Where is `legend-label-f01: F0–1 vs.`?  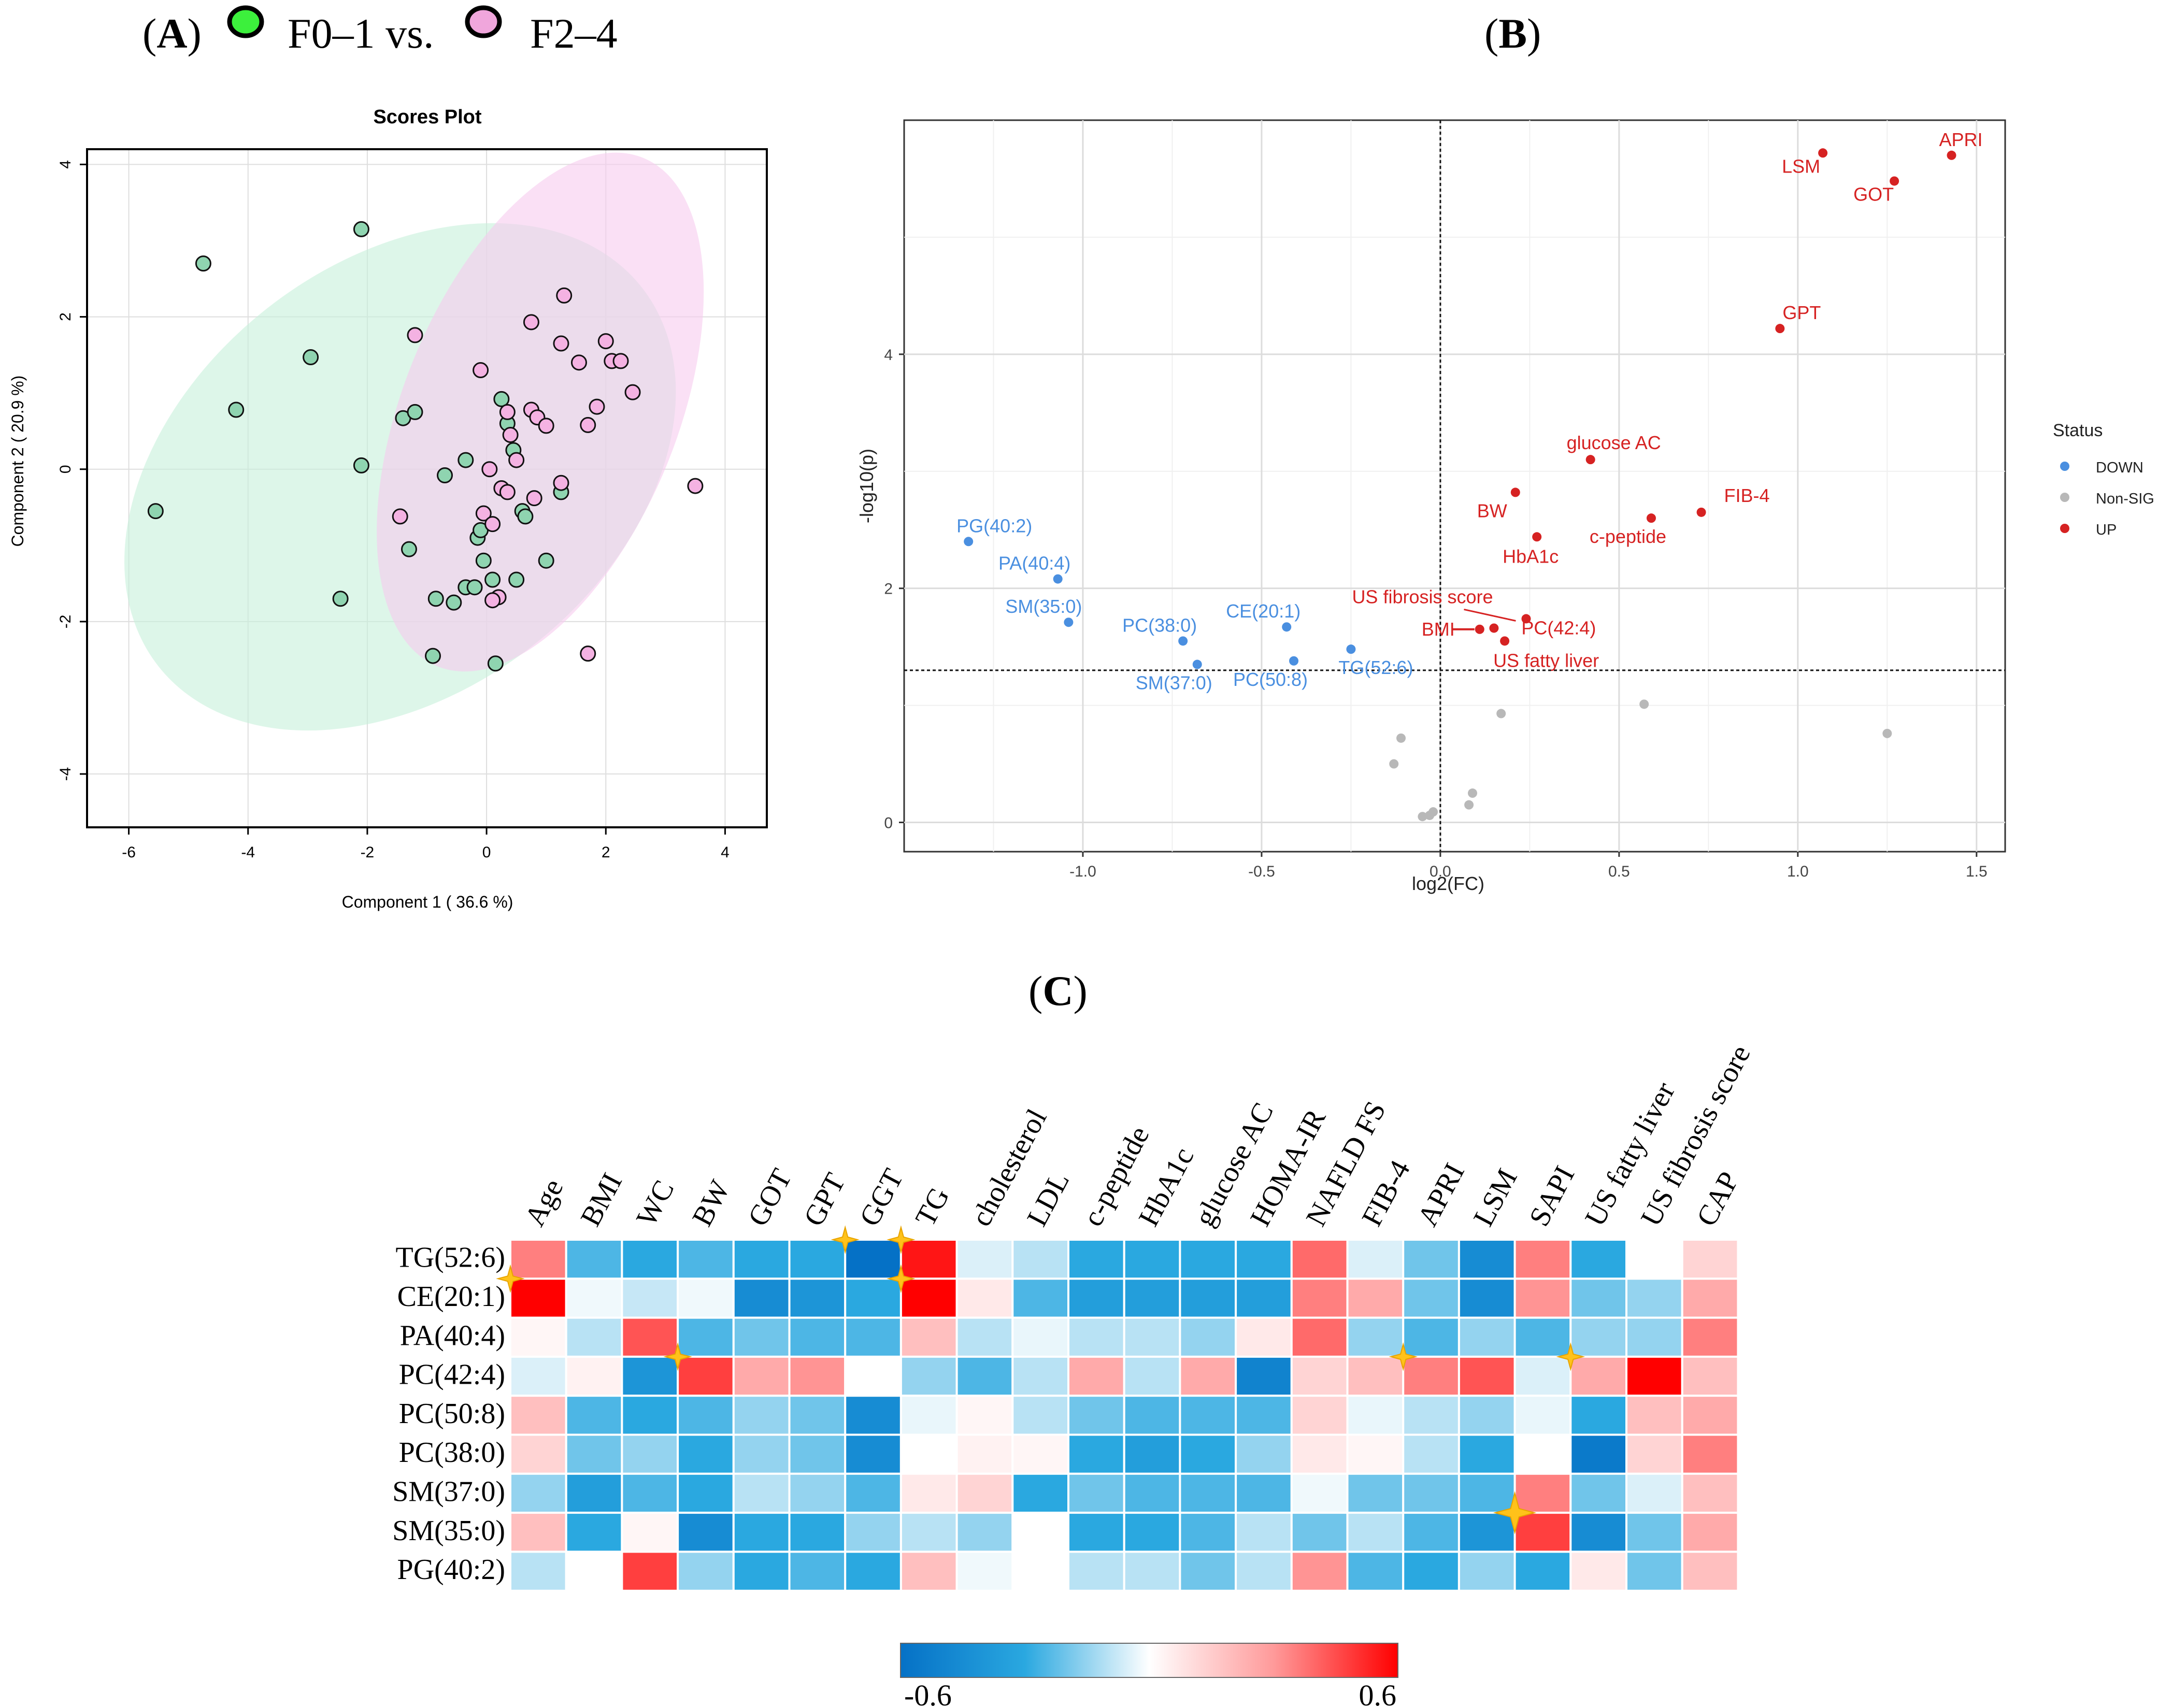 legend-label-f01: F0–1 vs. is located at coordinates (361, 33).